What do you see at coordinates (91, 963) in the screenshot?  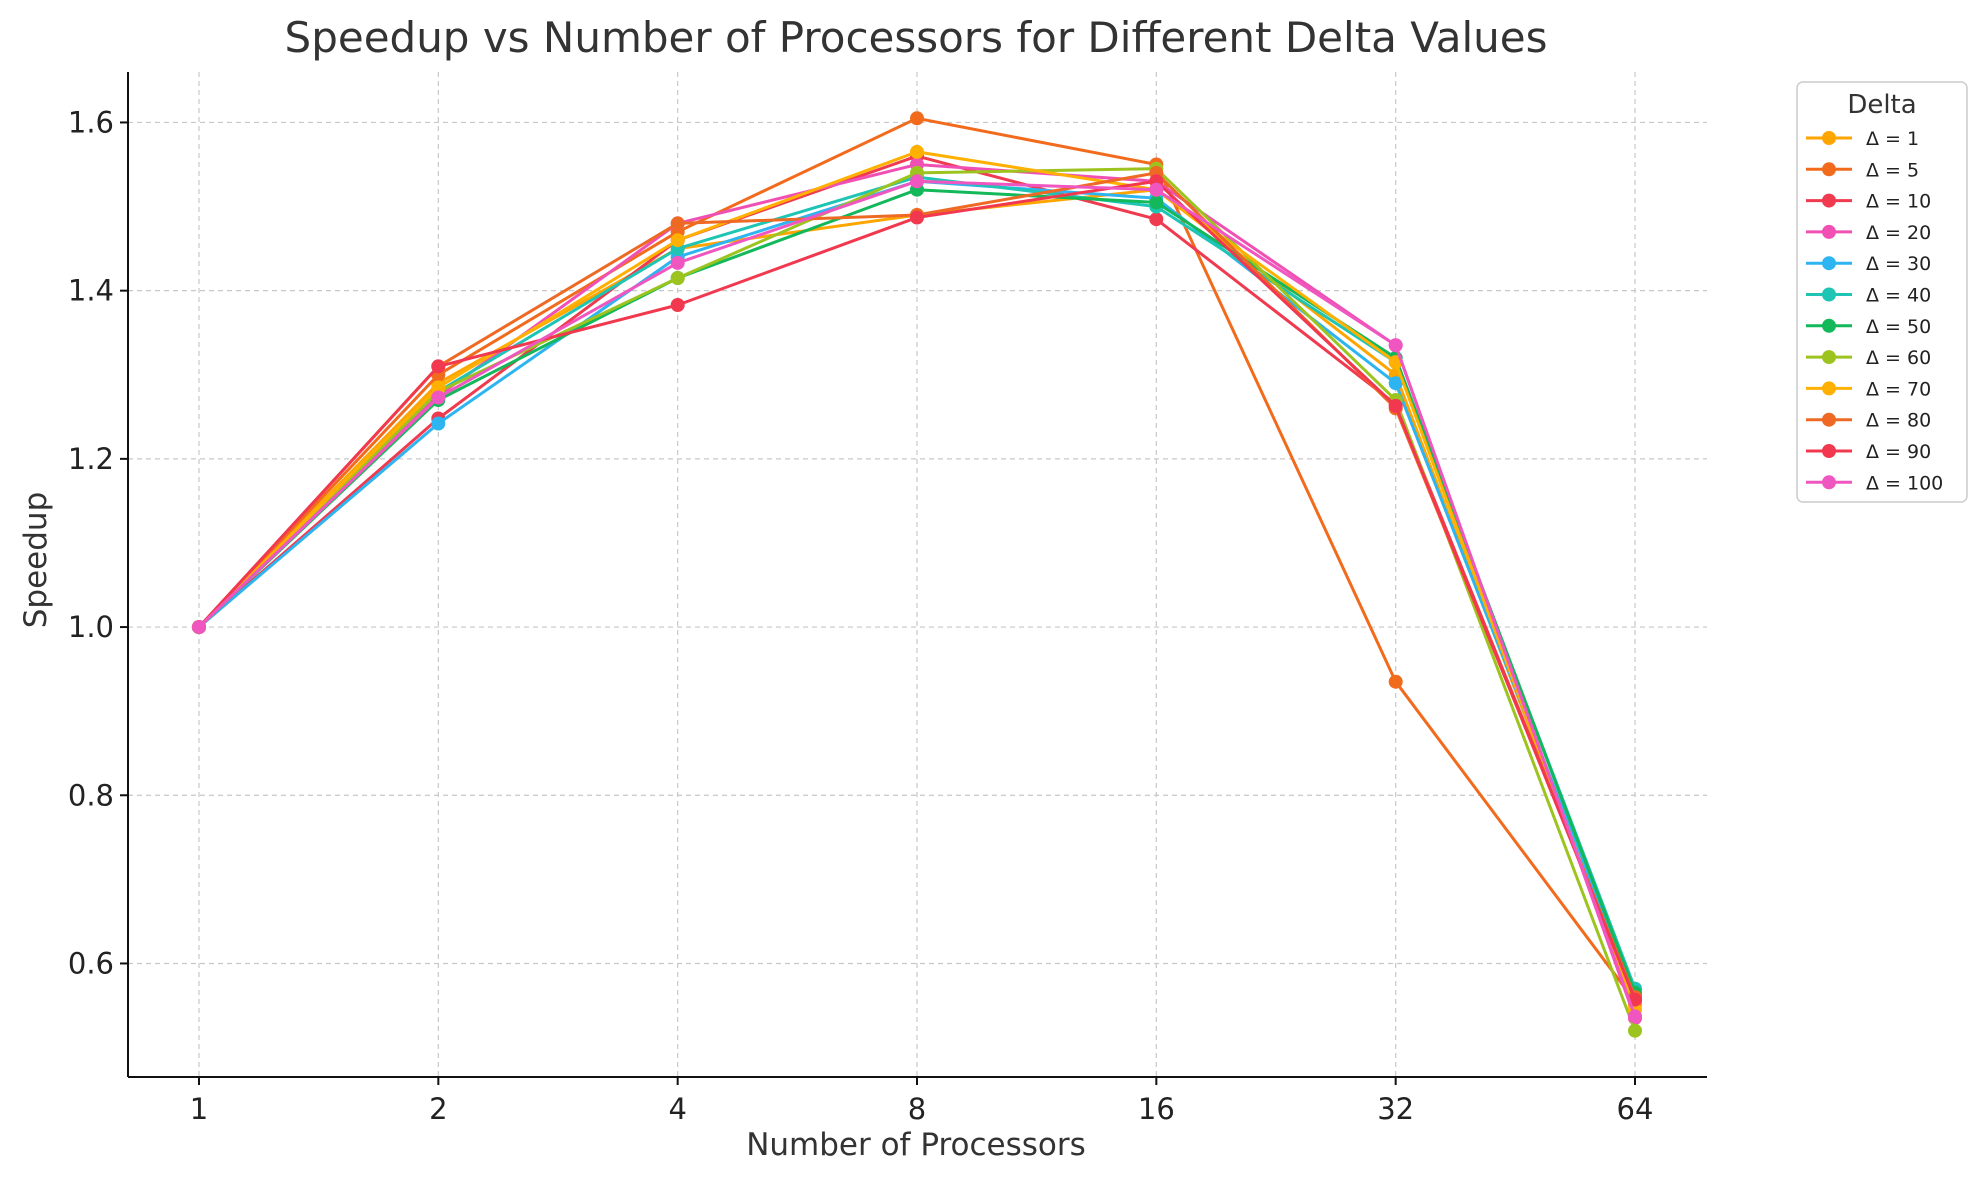 I see `y-tick-label: 0.6` at bounding box center [91, 963].